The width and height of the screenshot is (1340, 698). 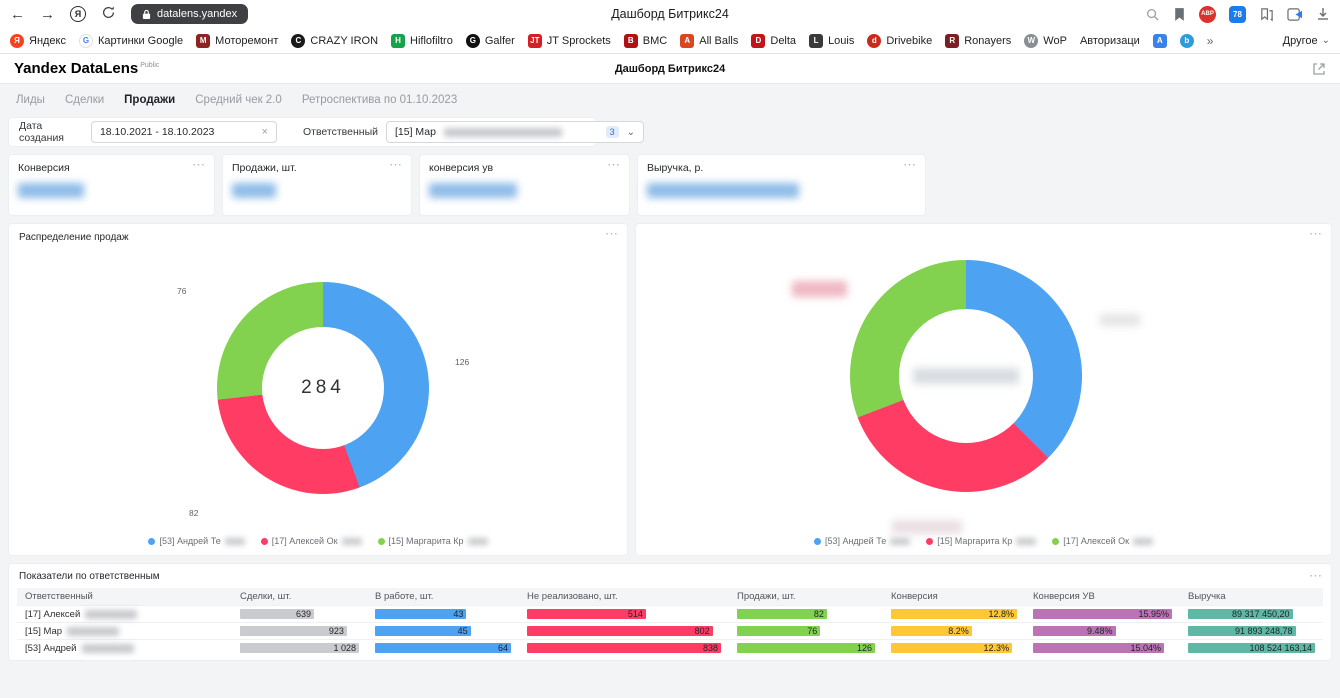 What do you see at coordinates (108, 14) in the screenshot?
I see `refresh-icon` at bounding box center [108, 14].